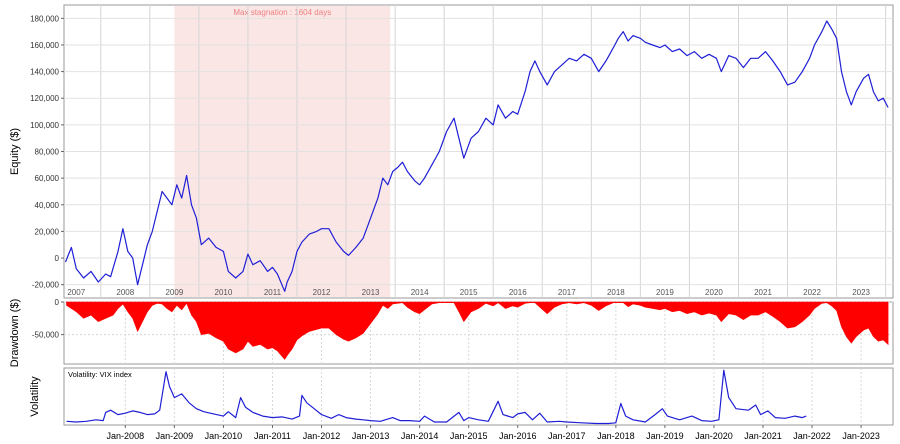 The height and width of the screenshot is (444, 900). Describe the element at coordinates (273, 292) in the screenshot. I see `year-label: 2011` at that location.